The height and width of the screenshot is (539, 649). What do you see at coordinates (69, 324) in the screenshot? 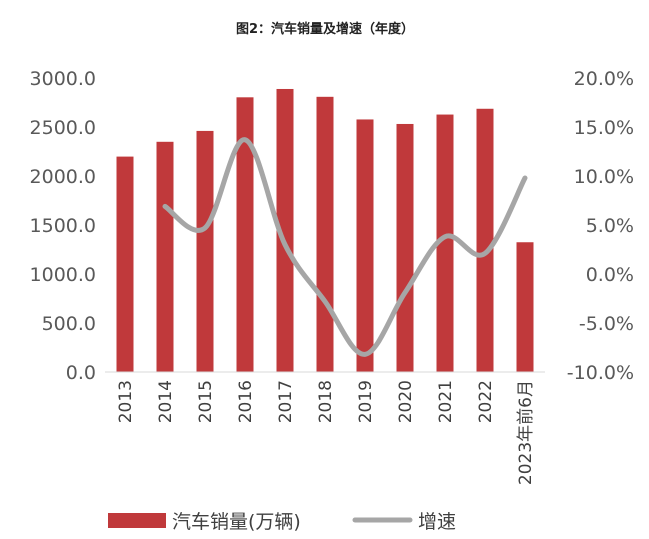
I see `left-tick-label: 500.0` at bounding box center [69, 324].